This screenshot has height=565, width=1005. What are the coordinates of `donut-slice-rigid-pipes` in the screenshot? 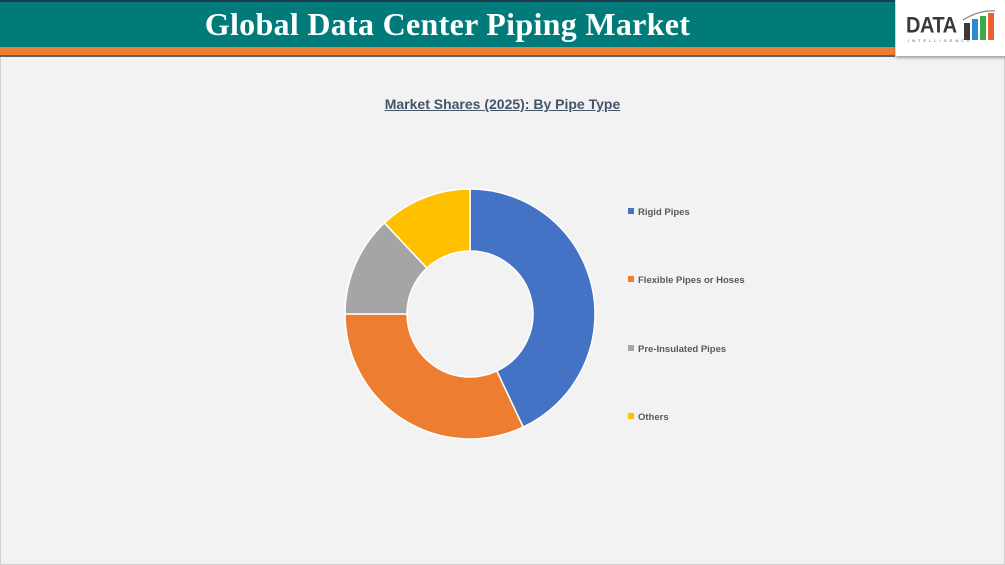 It's located at (532, 308).